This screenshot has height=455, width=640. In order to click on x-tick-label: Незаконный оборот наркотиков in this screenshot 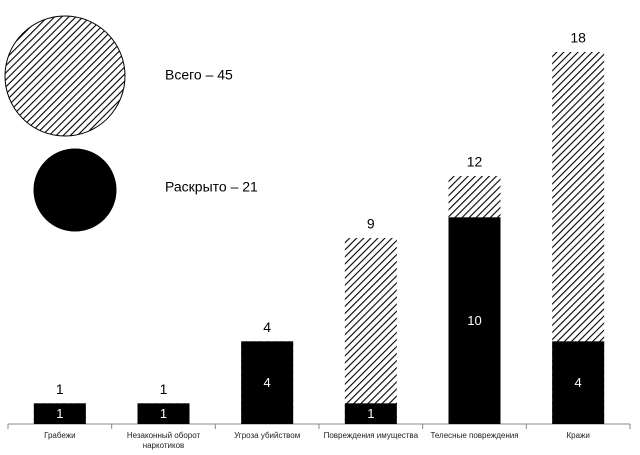, I will do `click(163, 440)`.